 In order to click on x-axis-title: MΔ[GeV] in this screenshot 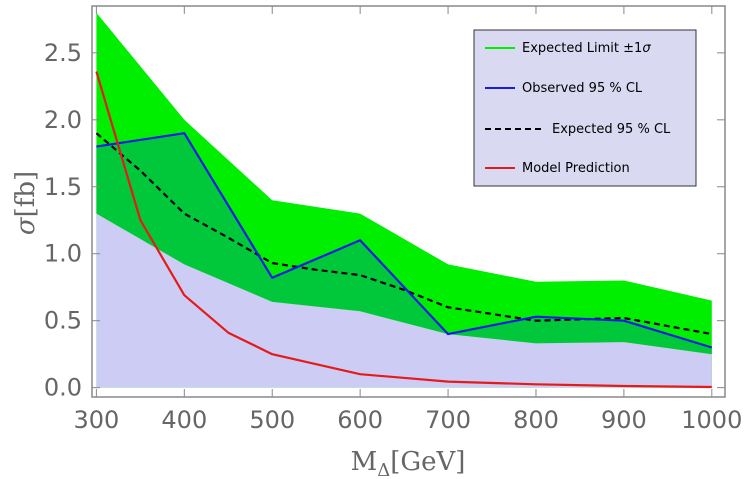, I will do `click(408, 463)`.